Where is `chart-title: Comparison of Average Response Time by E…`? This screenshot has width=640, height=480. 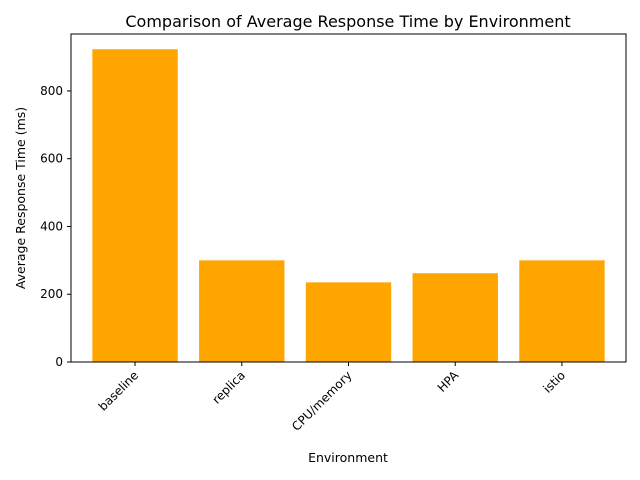
chart-title: Comparison of Average Response Time by E… is located at coordinates (347, 21).